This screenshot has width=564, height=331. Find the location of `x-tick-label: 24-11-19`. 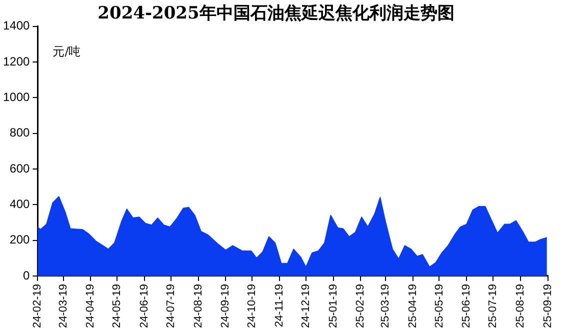

x-tick-label: 24-11-19 is located at coordinates (280, 306).